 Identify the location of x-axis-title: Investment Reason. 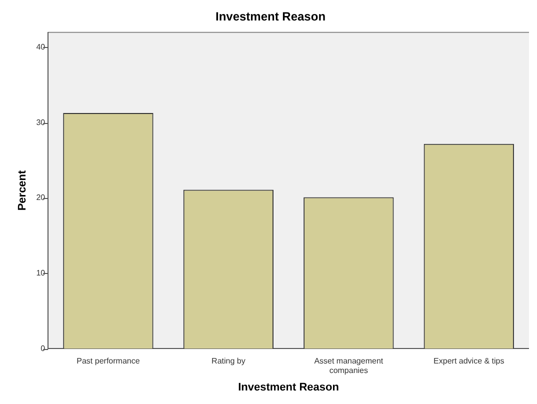
(289, 387).